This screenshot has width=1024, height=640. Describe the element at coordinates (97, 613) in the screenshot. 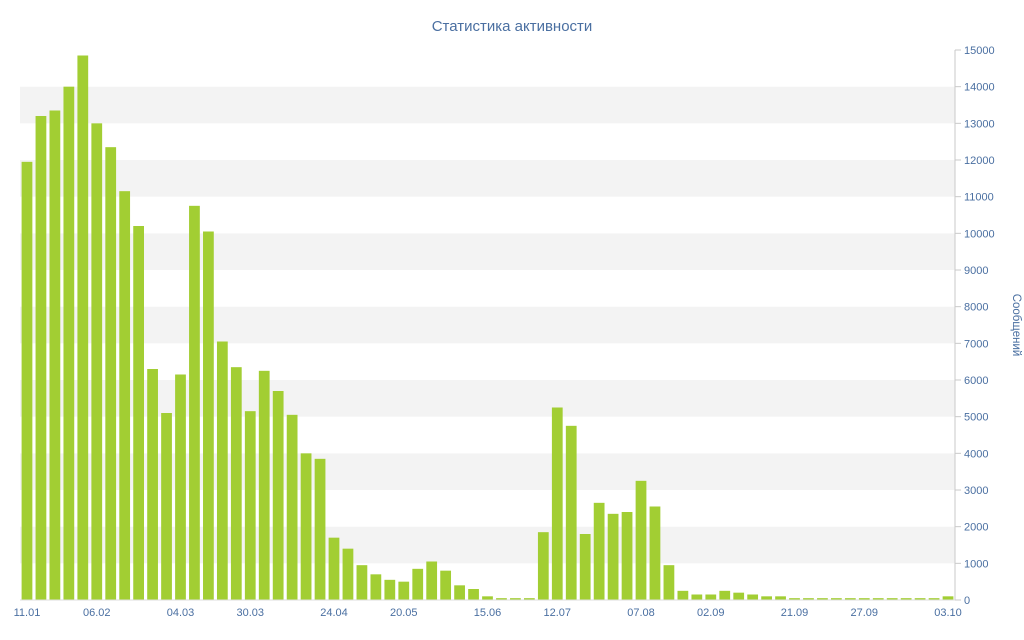

I see `x-tick-label: 06.02` at that location.